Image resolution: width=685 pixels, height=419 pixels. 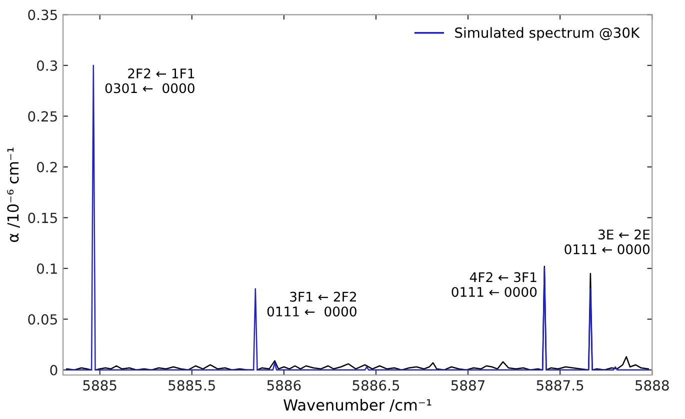 I want to click on x-tick-label: 5887.5, so click(x=560, y=385).